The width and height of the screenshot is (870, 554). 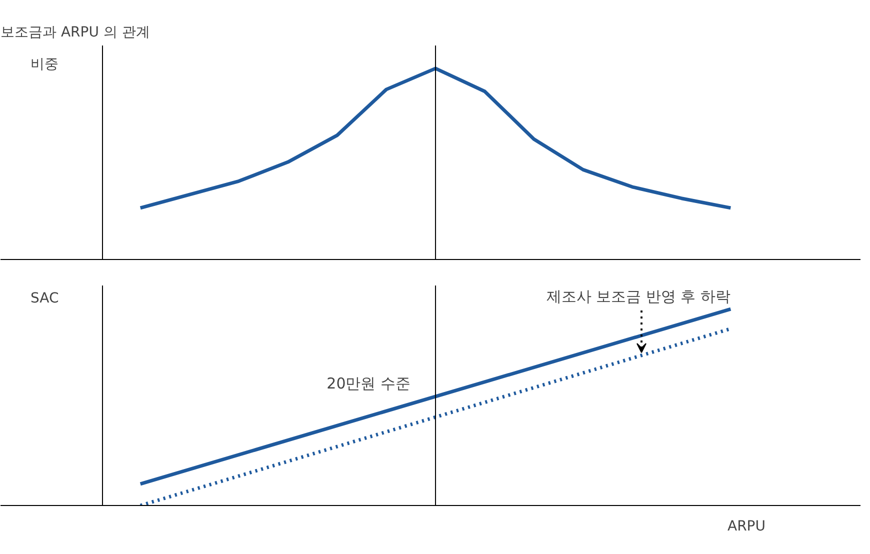 What do you see at coordinates (44, 64) in the screenshot?
I see `y-axis-title: 비중` at bounding box center [44, 64].